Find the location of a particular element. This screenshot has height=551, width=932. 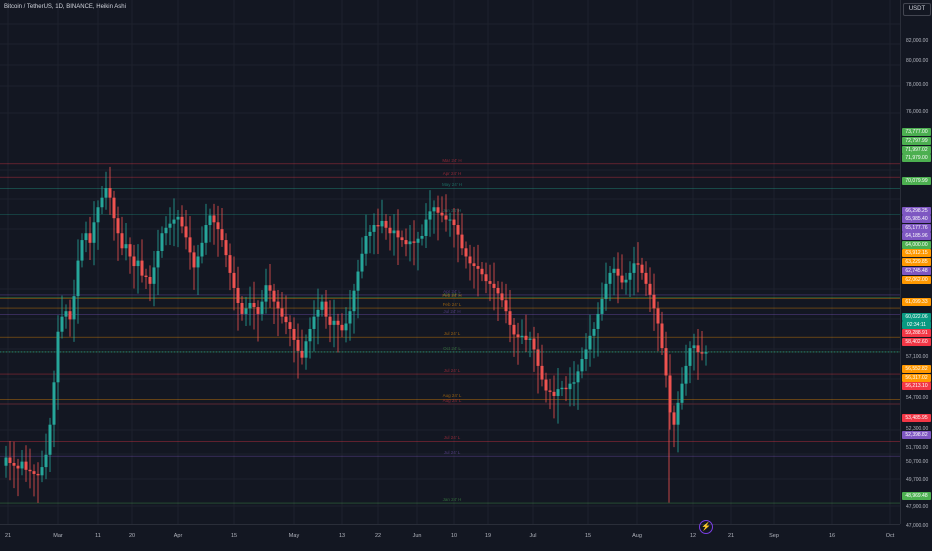

price-tag: 62,745.48 is located at coordinates (916, 271).